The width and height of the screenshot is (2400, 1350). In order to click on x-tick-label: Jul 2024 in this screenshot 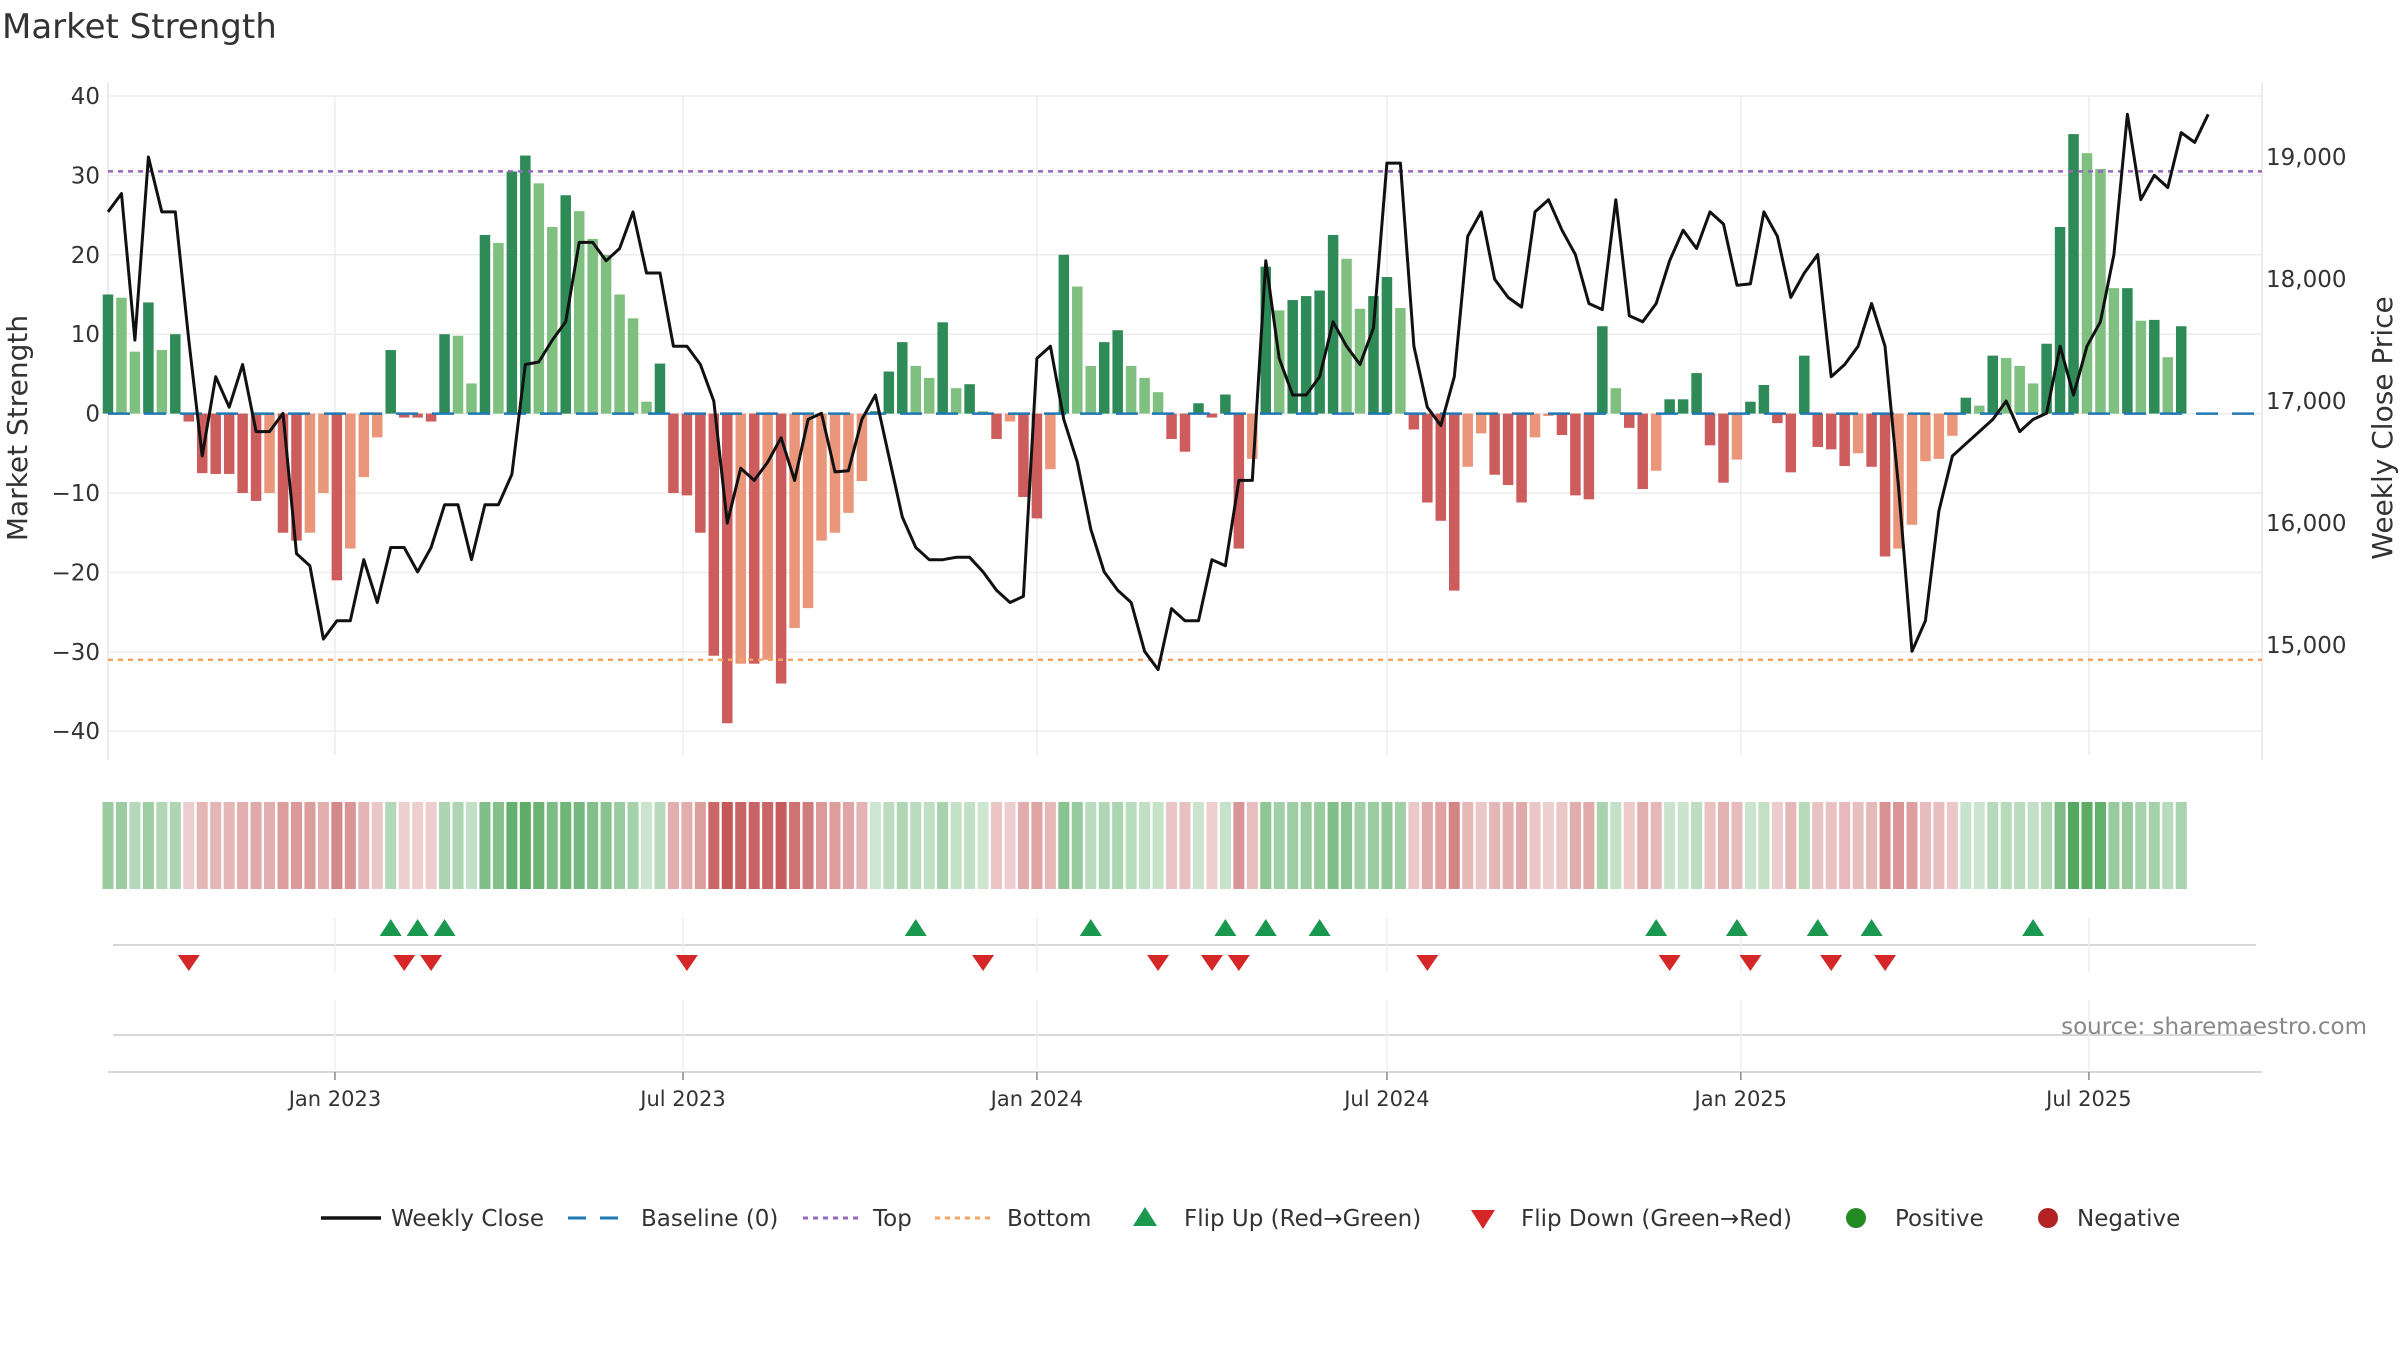, I will do `click(1385, 1099)`.